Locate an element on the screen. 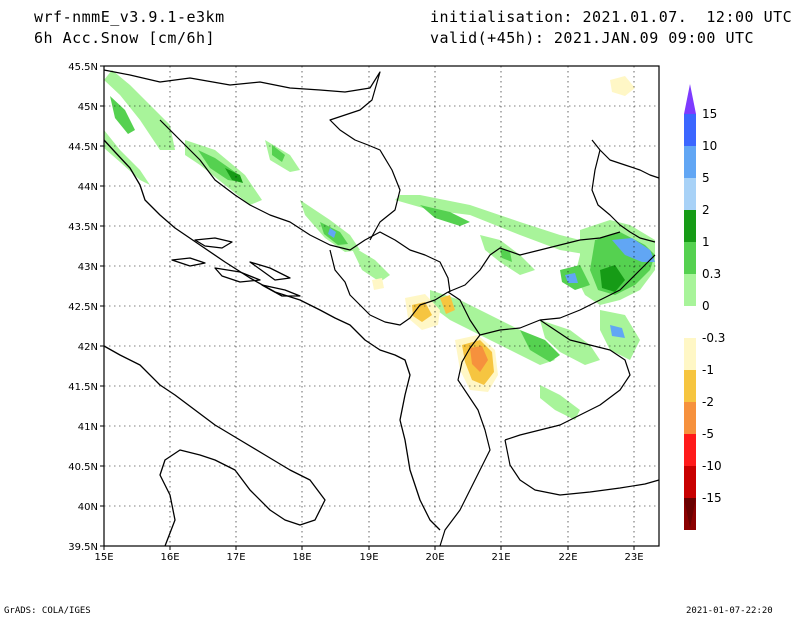 This screenshot has width=800, height=618. negative-field is located at coordinates (451, 343).